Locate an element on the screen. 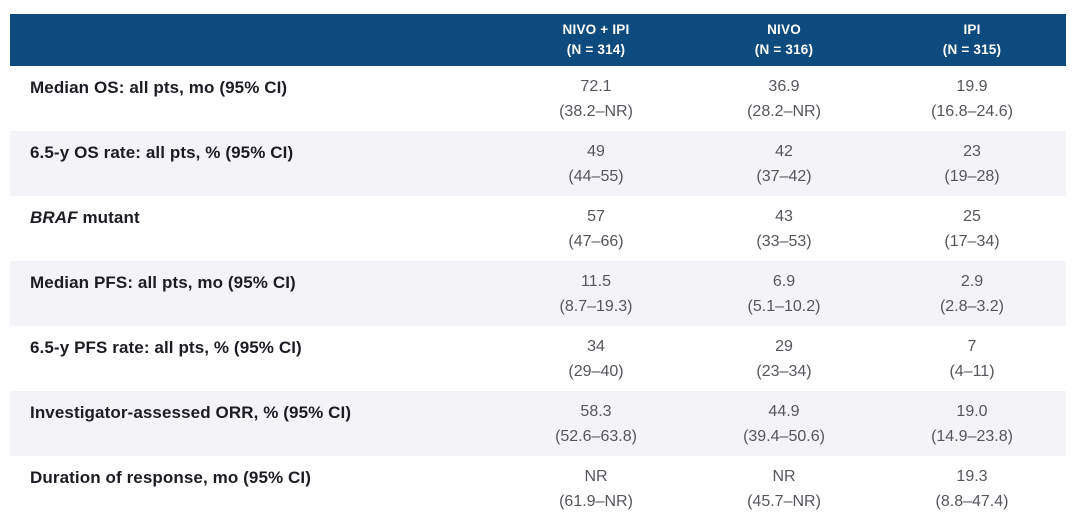  value-cell: 72.1 (38.2–NR) is located at coordinates (596, 98).